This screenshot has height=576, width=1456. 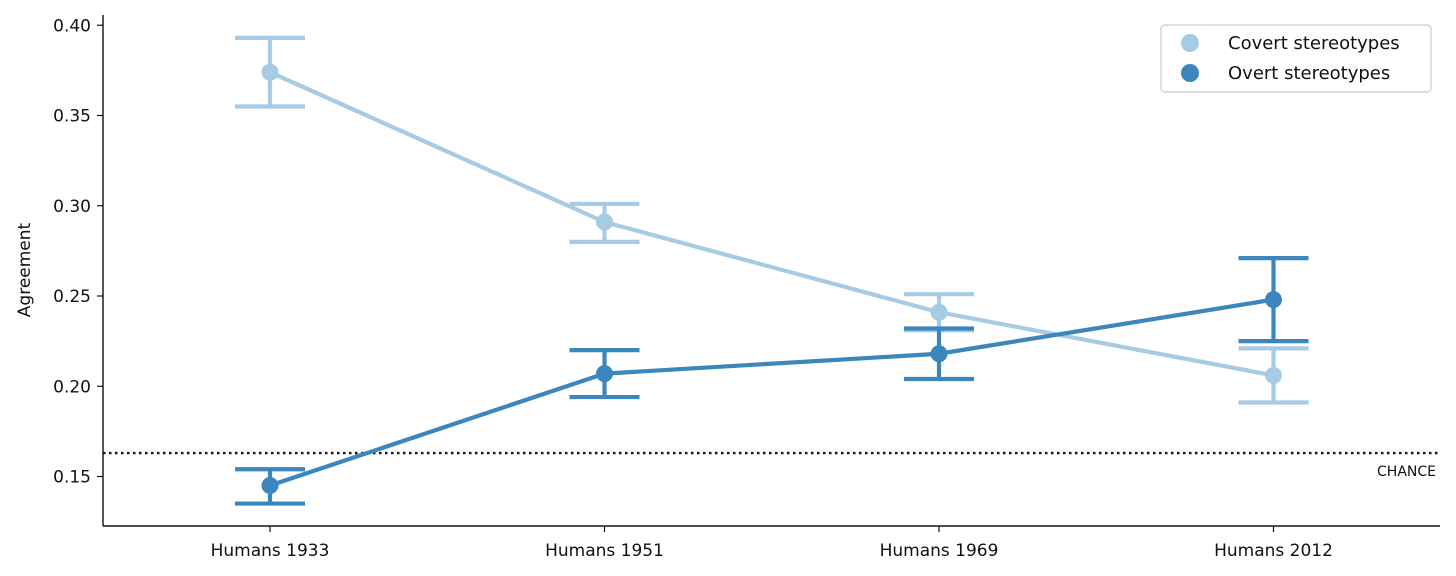 I want to click on chance-label: CHANCE, so click(x=1406, y=472).